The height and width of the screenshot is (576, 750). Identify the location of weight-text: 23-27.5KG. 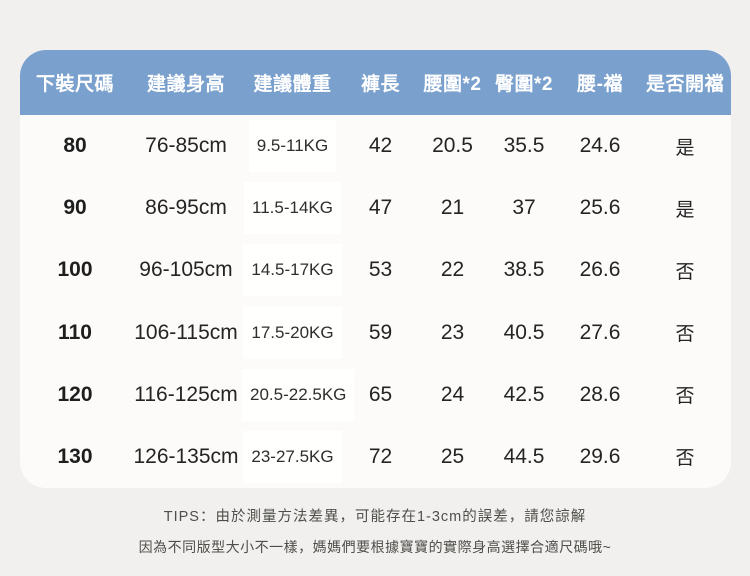
(292, 456).